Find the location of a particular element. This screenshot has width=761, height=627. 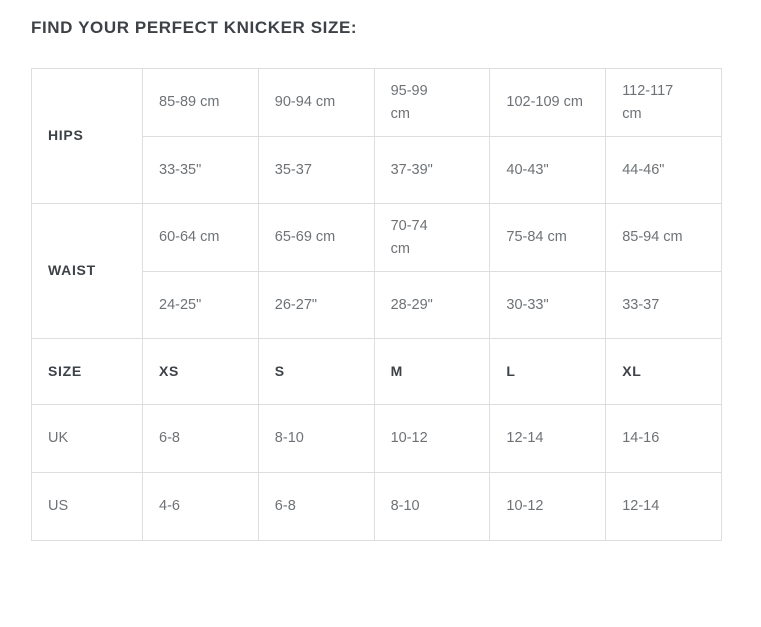

cell-hips-in-m: 37-39" is located at coordinates (432, 170).